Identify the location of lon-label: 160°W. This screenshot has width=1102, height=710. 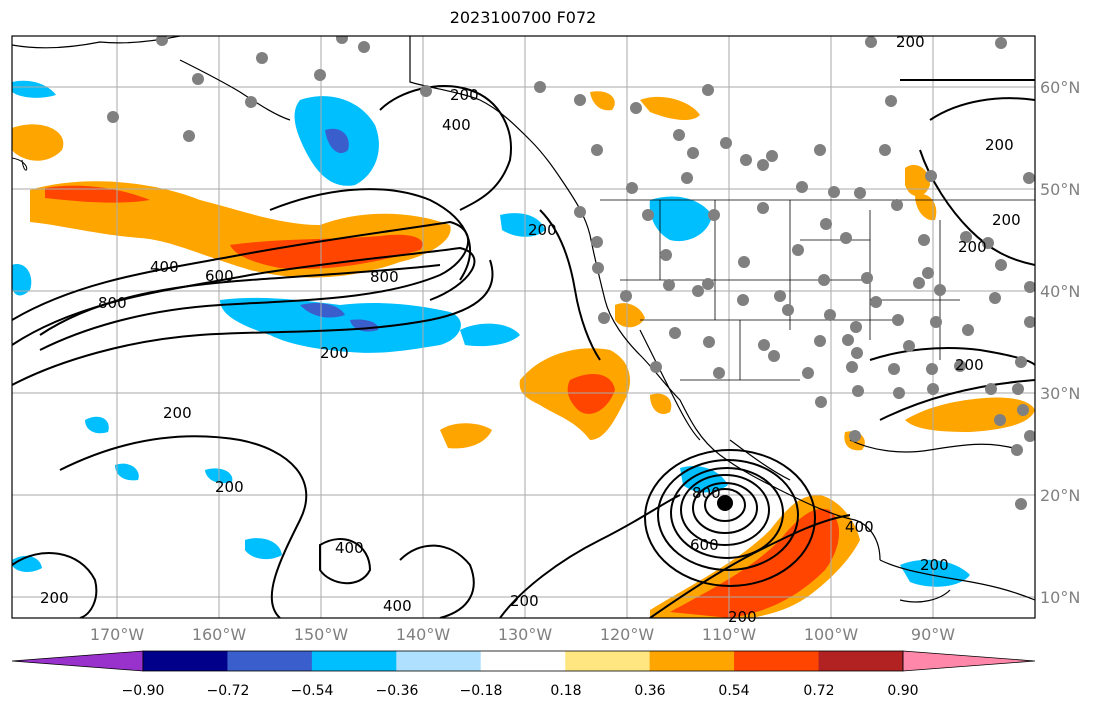
(219, 634).